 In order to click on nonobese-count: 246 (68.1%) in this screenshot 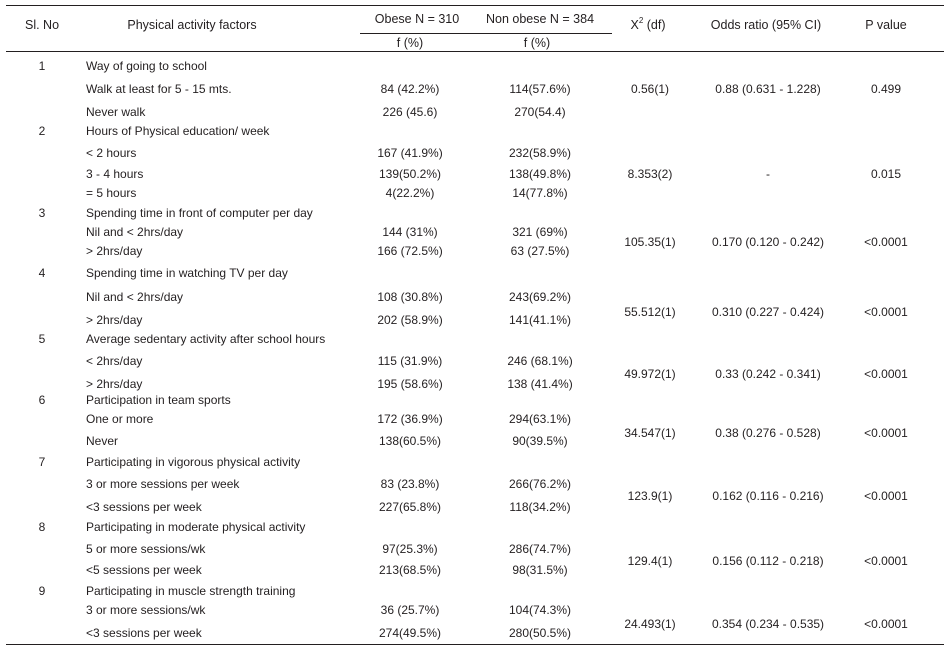, I will do `click(540, 361)`.